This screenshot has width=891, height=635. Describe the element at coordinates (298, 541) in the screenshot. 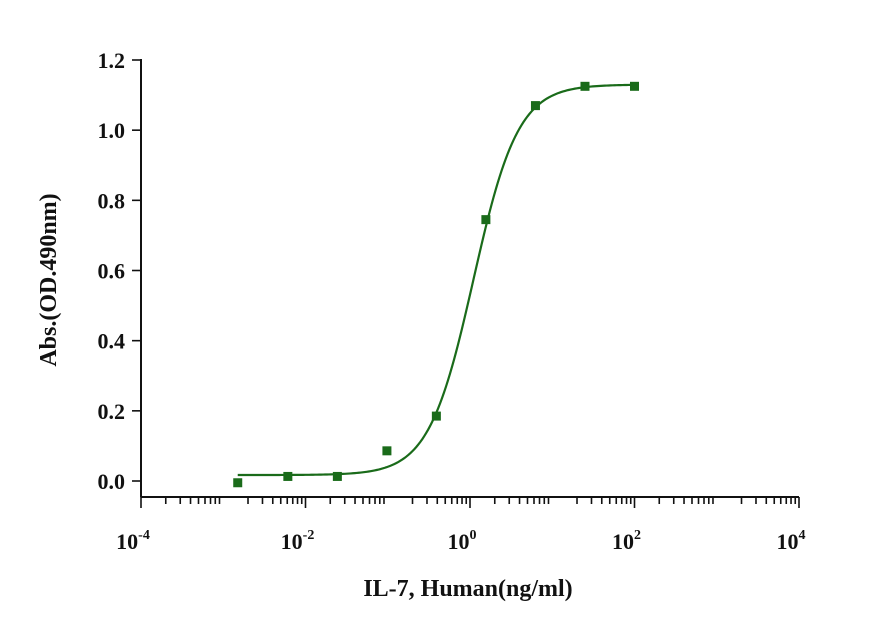

I see `x-tick-label: 10⁻²` at that location.